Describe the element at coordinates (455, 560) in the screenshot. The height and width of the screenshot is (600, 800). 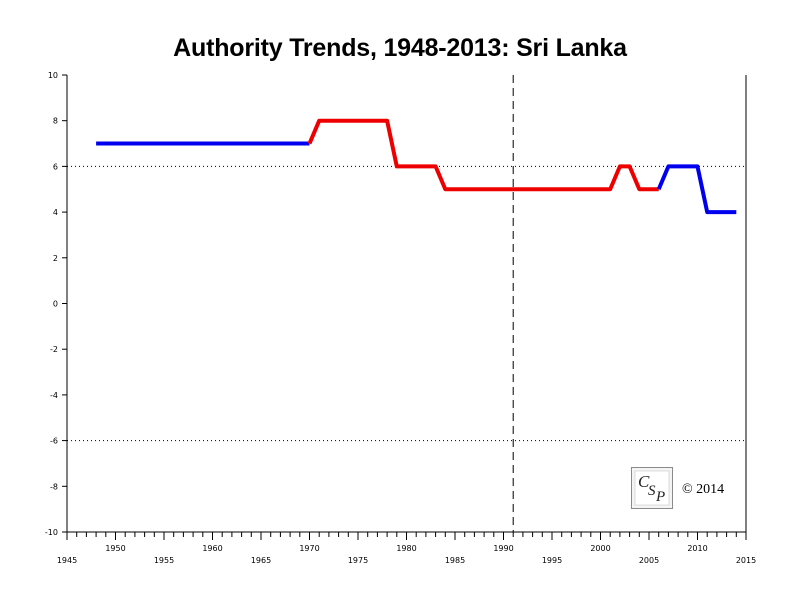
I see `x-tick-label: 1985` at that location.